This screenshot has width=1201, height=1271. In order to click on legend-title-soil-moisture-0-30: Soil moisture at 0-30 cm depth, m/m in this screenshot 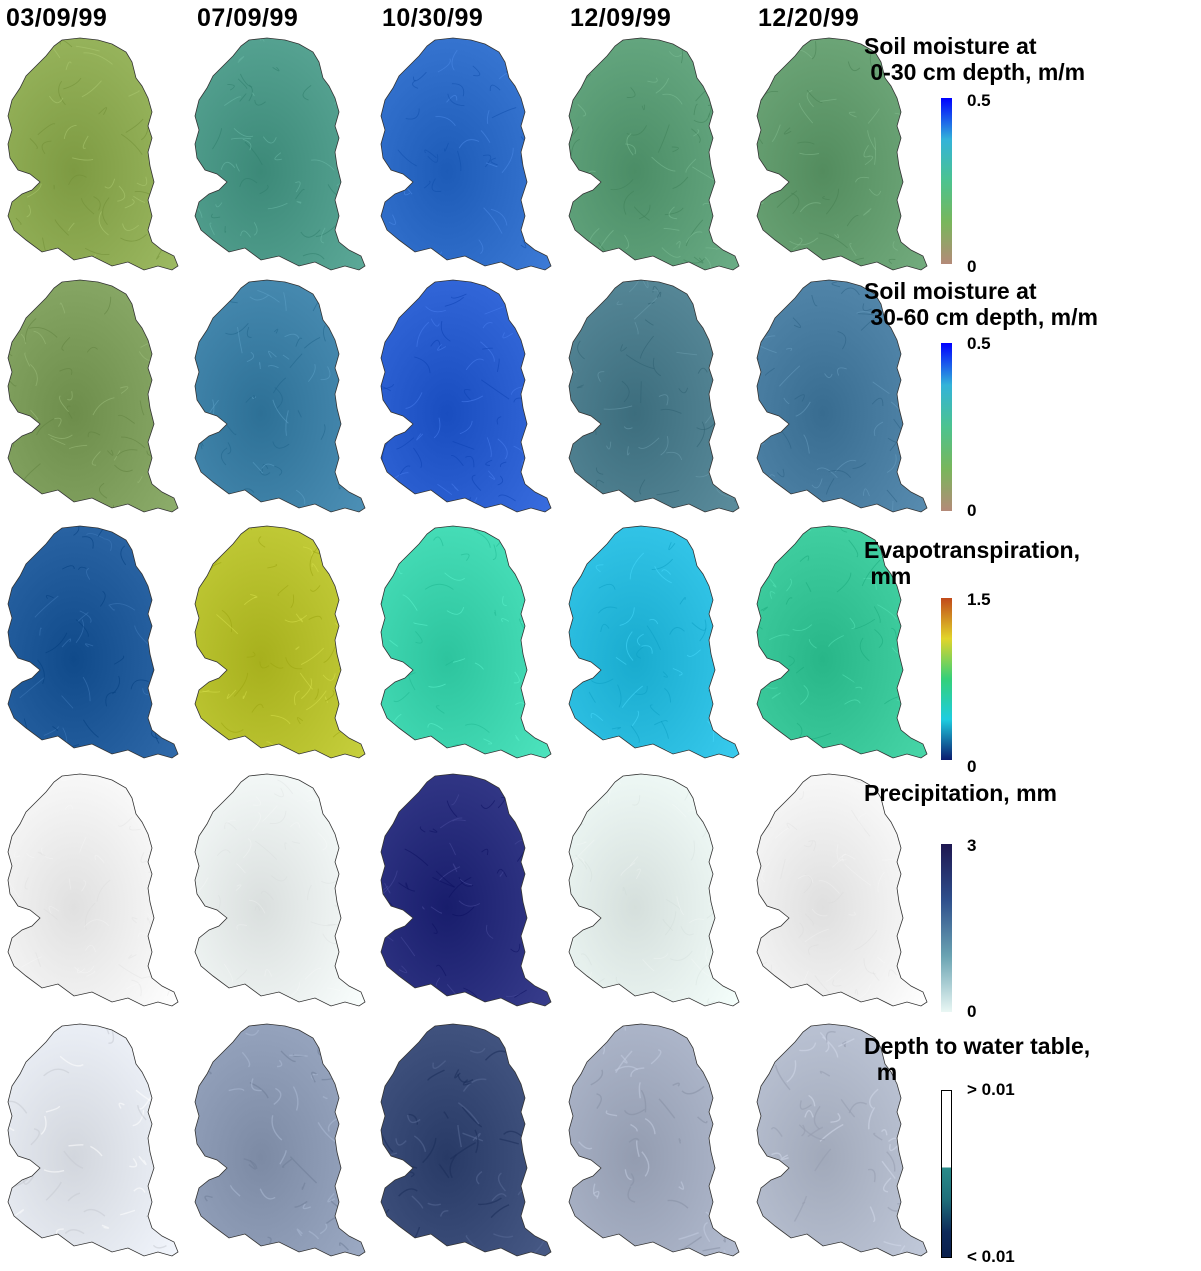, I will do `click(975, 59)`.